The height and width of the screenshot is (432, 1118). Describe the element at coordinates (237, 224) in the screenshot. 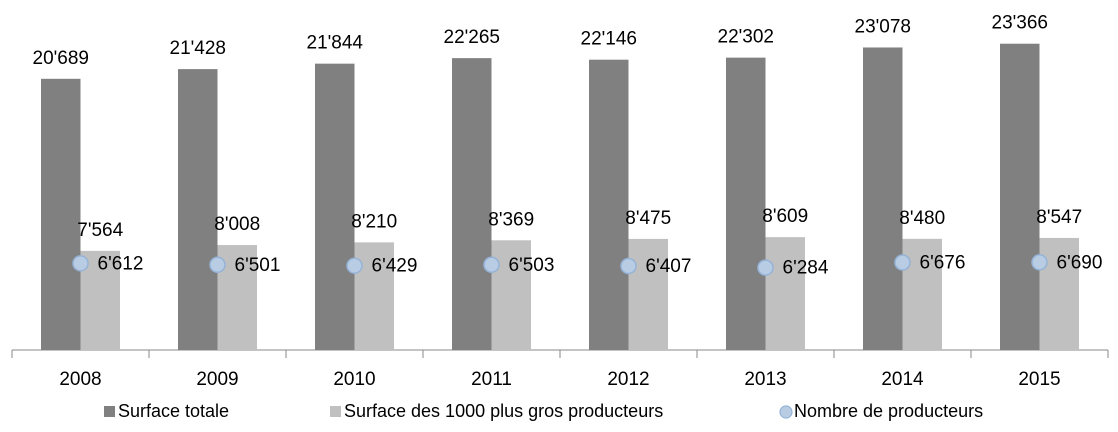

I see `data-label: 8'008` at that location.